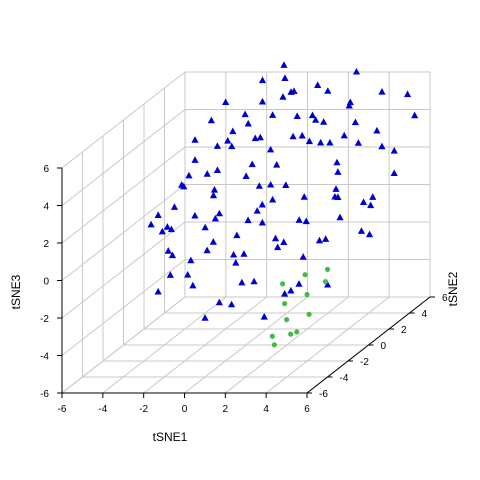  Describe the element at coordinates (46, 207) in the screenshot. I see `z-tick-label: 4` at that location.